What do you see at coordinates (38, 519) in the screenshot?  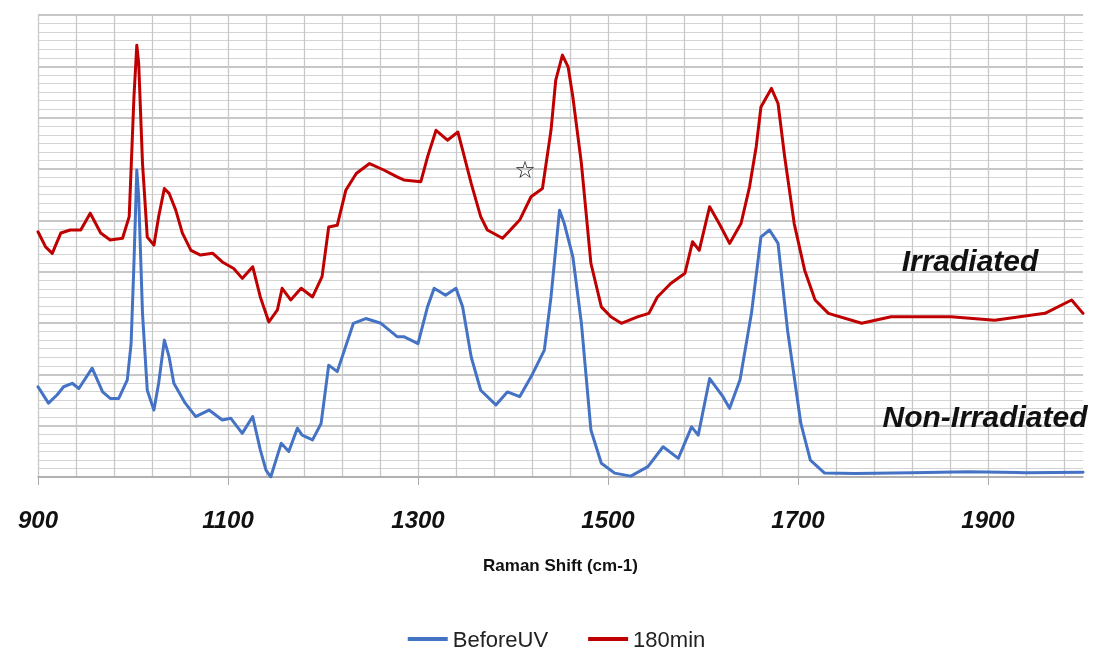 I see `x-tick-label: 900` at bounding box center [38, 519].